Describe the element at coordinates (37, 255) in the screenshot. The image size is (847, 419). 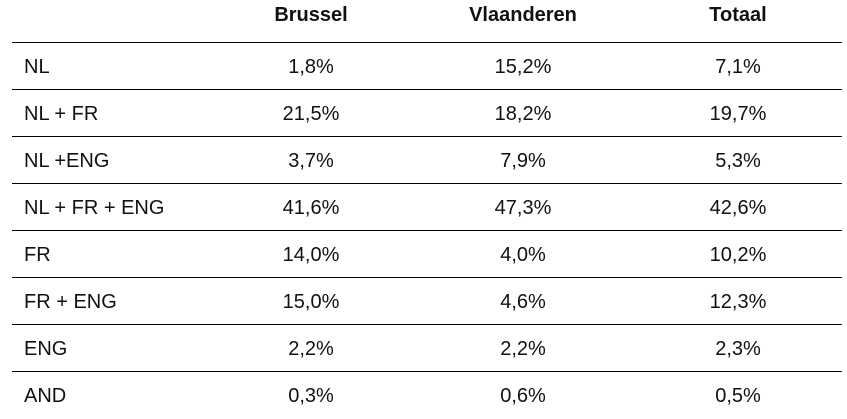
I see `row-label: FR` at that location.